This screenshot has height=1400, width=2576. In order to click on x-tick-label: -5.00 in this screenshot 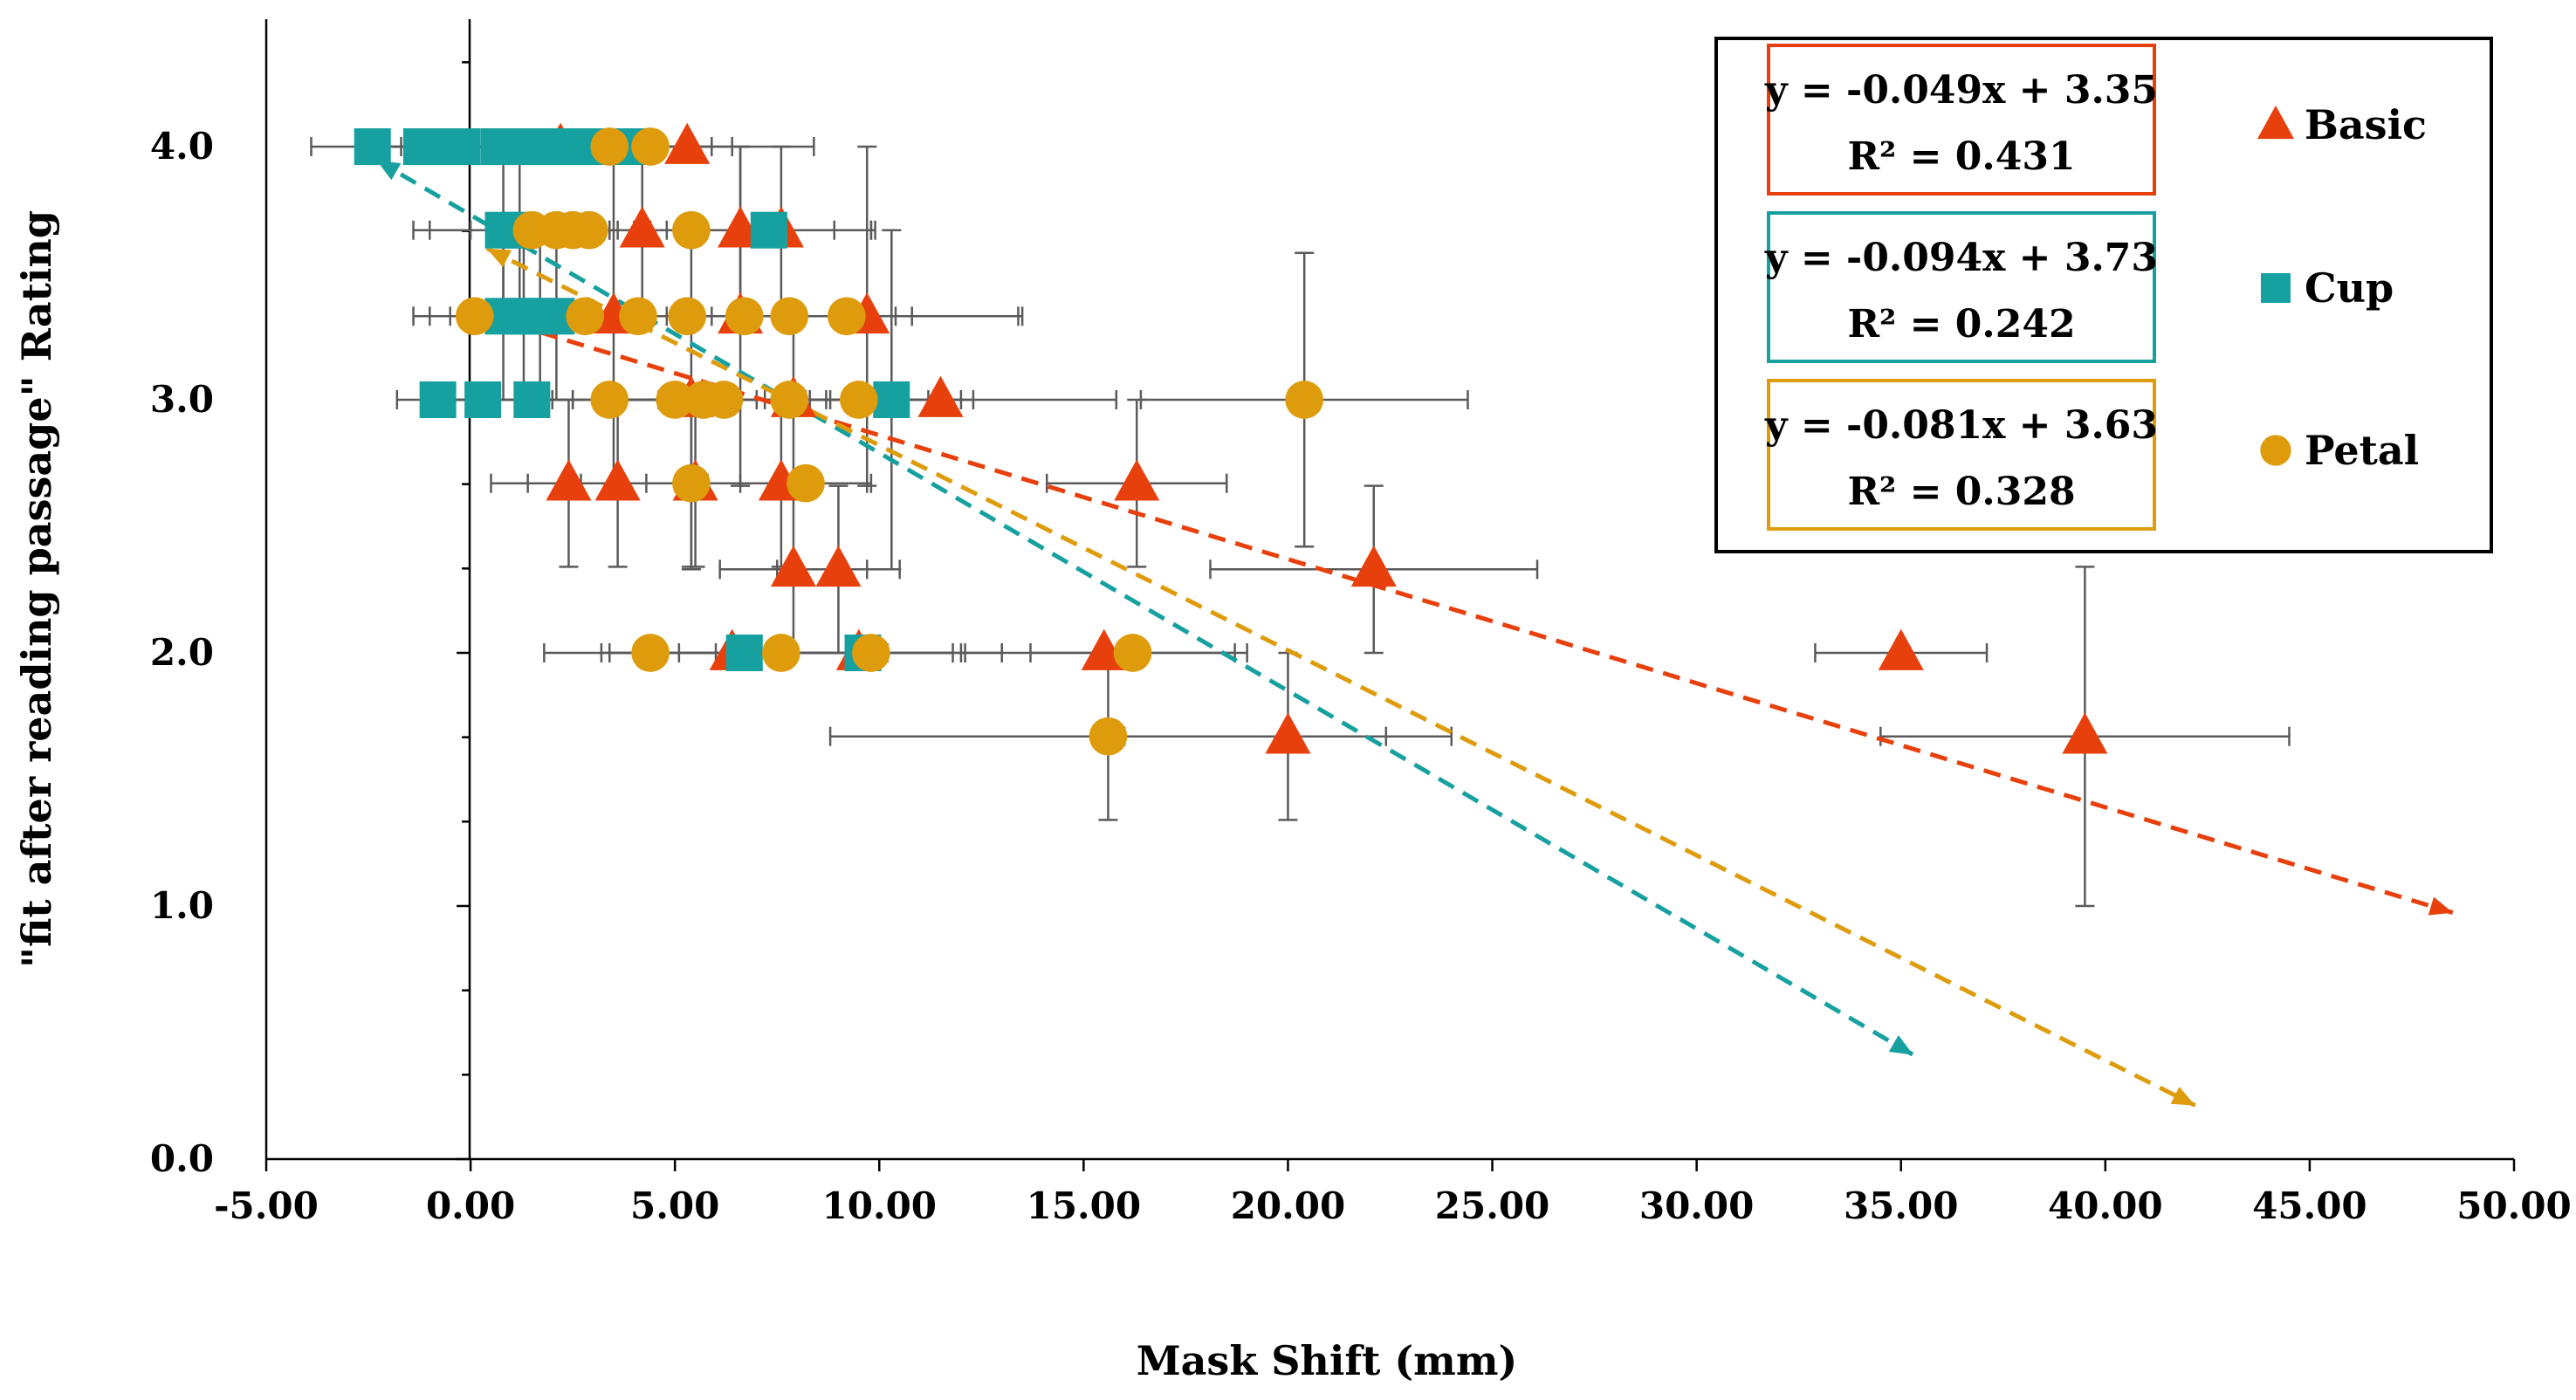, I will do `click(266, 1205)`.